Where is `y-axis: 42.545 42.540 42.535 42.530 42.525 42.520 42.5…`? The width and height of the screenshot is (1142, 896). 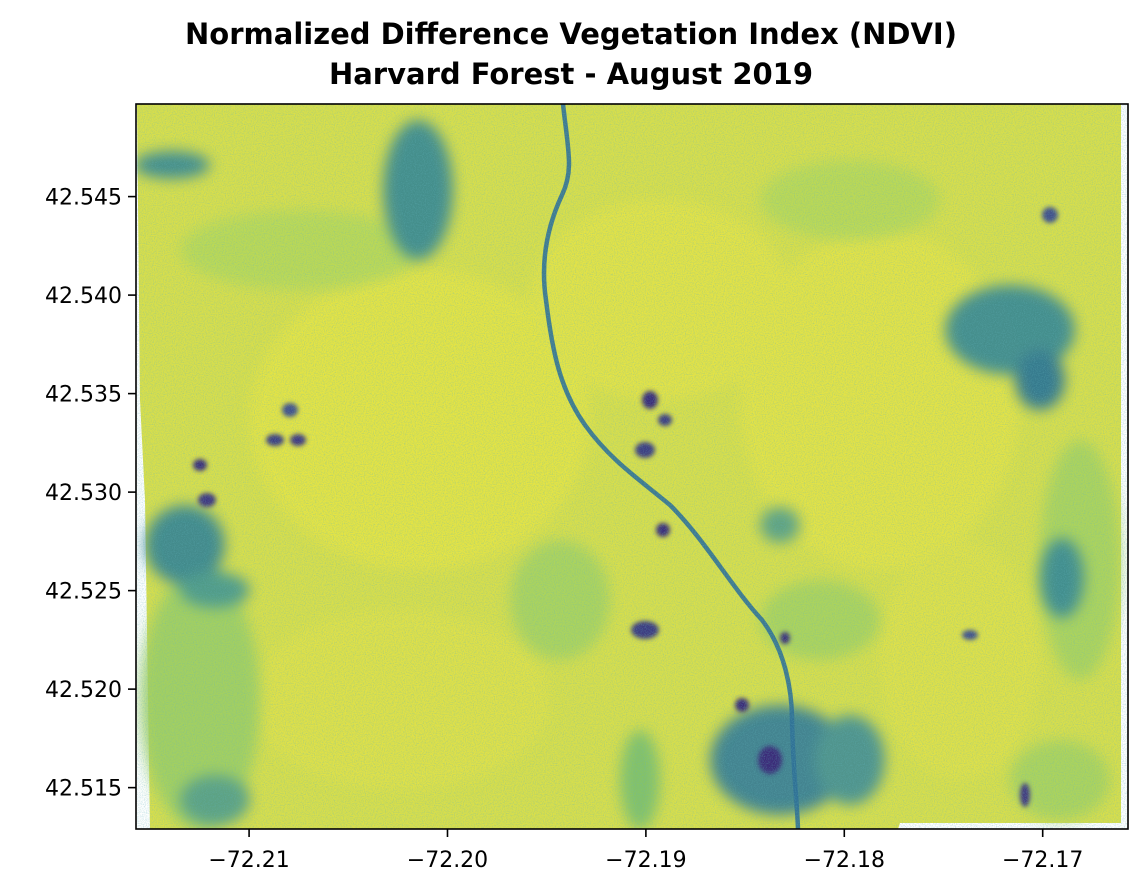 y-axis: 42.545 42.540 42.535 42.530 42.525 42.520 42.5… is located at coordinates (90, 494).